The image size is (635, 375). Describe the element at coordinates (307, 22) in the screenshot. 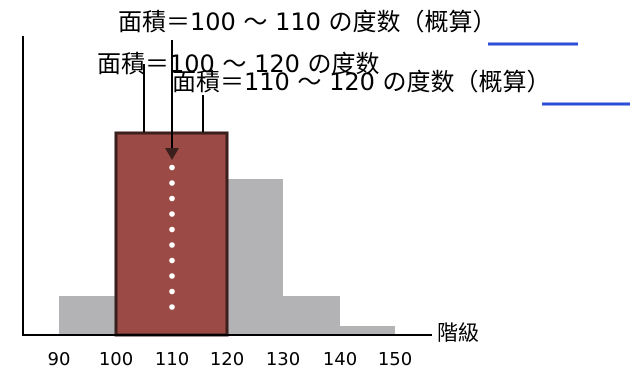

I see `label-top: 面積＝100 ～ 110 の度数（概算）` at that location.